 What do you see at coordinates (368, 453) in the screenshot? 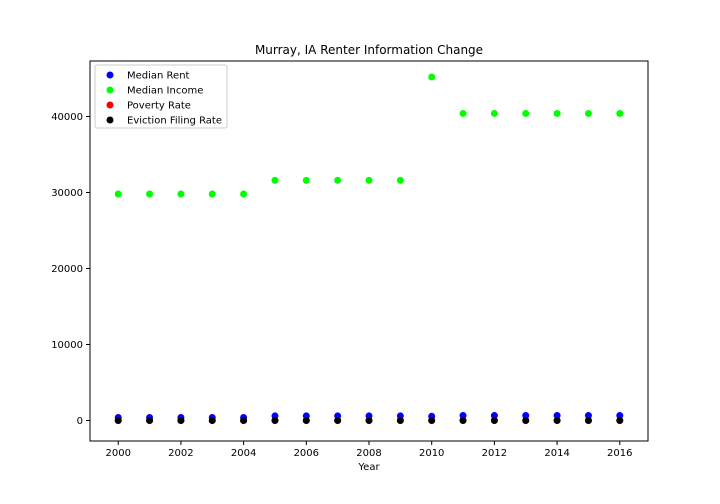
I see `x-tick-label: 2008` at bounding box center [368, 453].